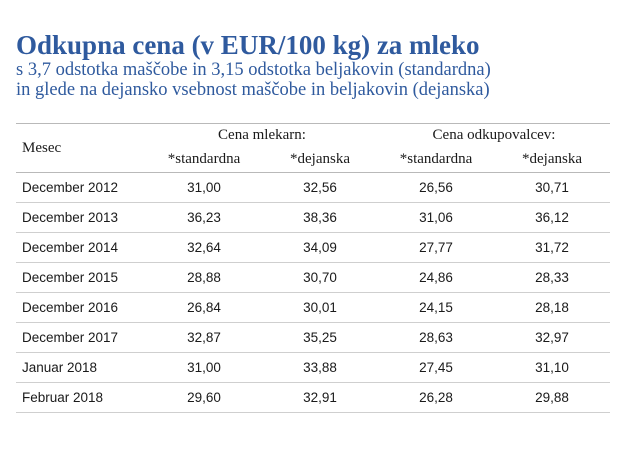 Image resolution: width=640 pixels, height=460 pixels. What do you see at coordinates (494, 135) in the screenshot?
I see `group-header-buyers: Cena odkupovalcev:` at bounding box center [494, 135].